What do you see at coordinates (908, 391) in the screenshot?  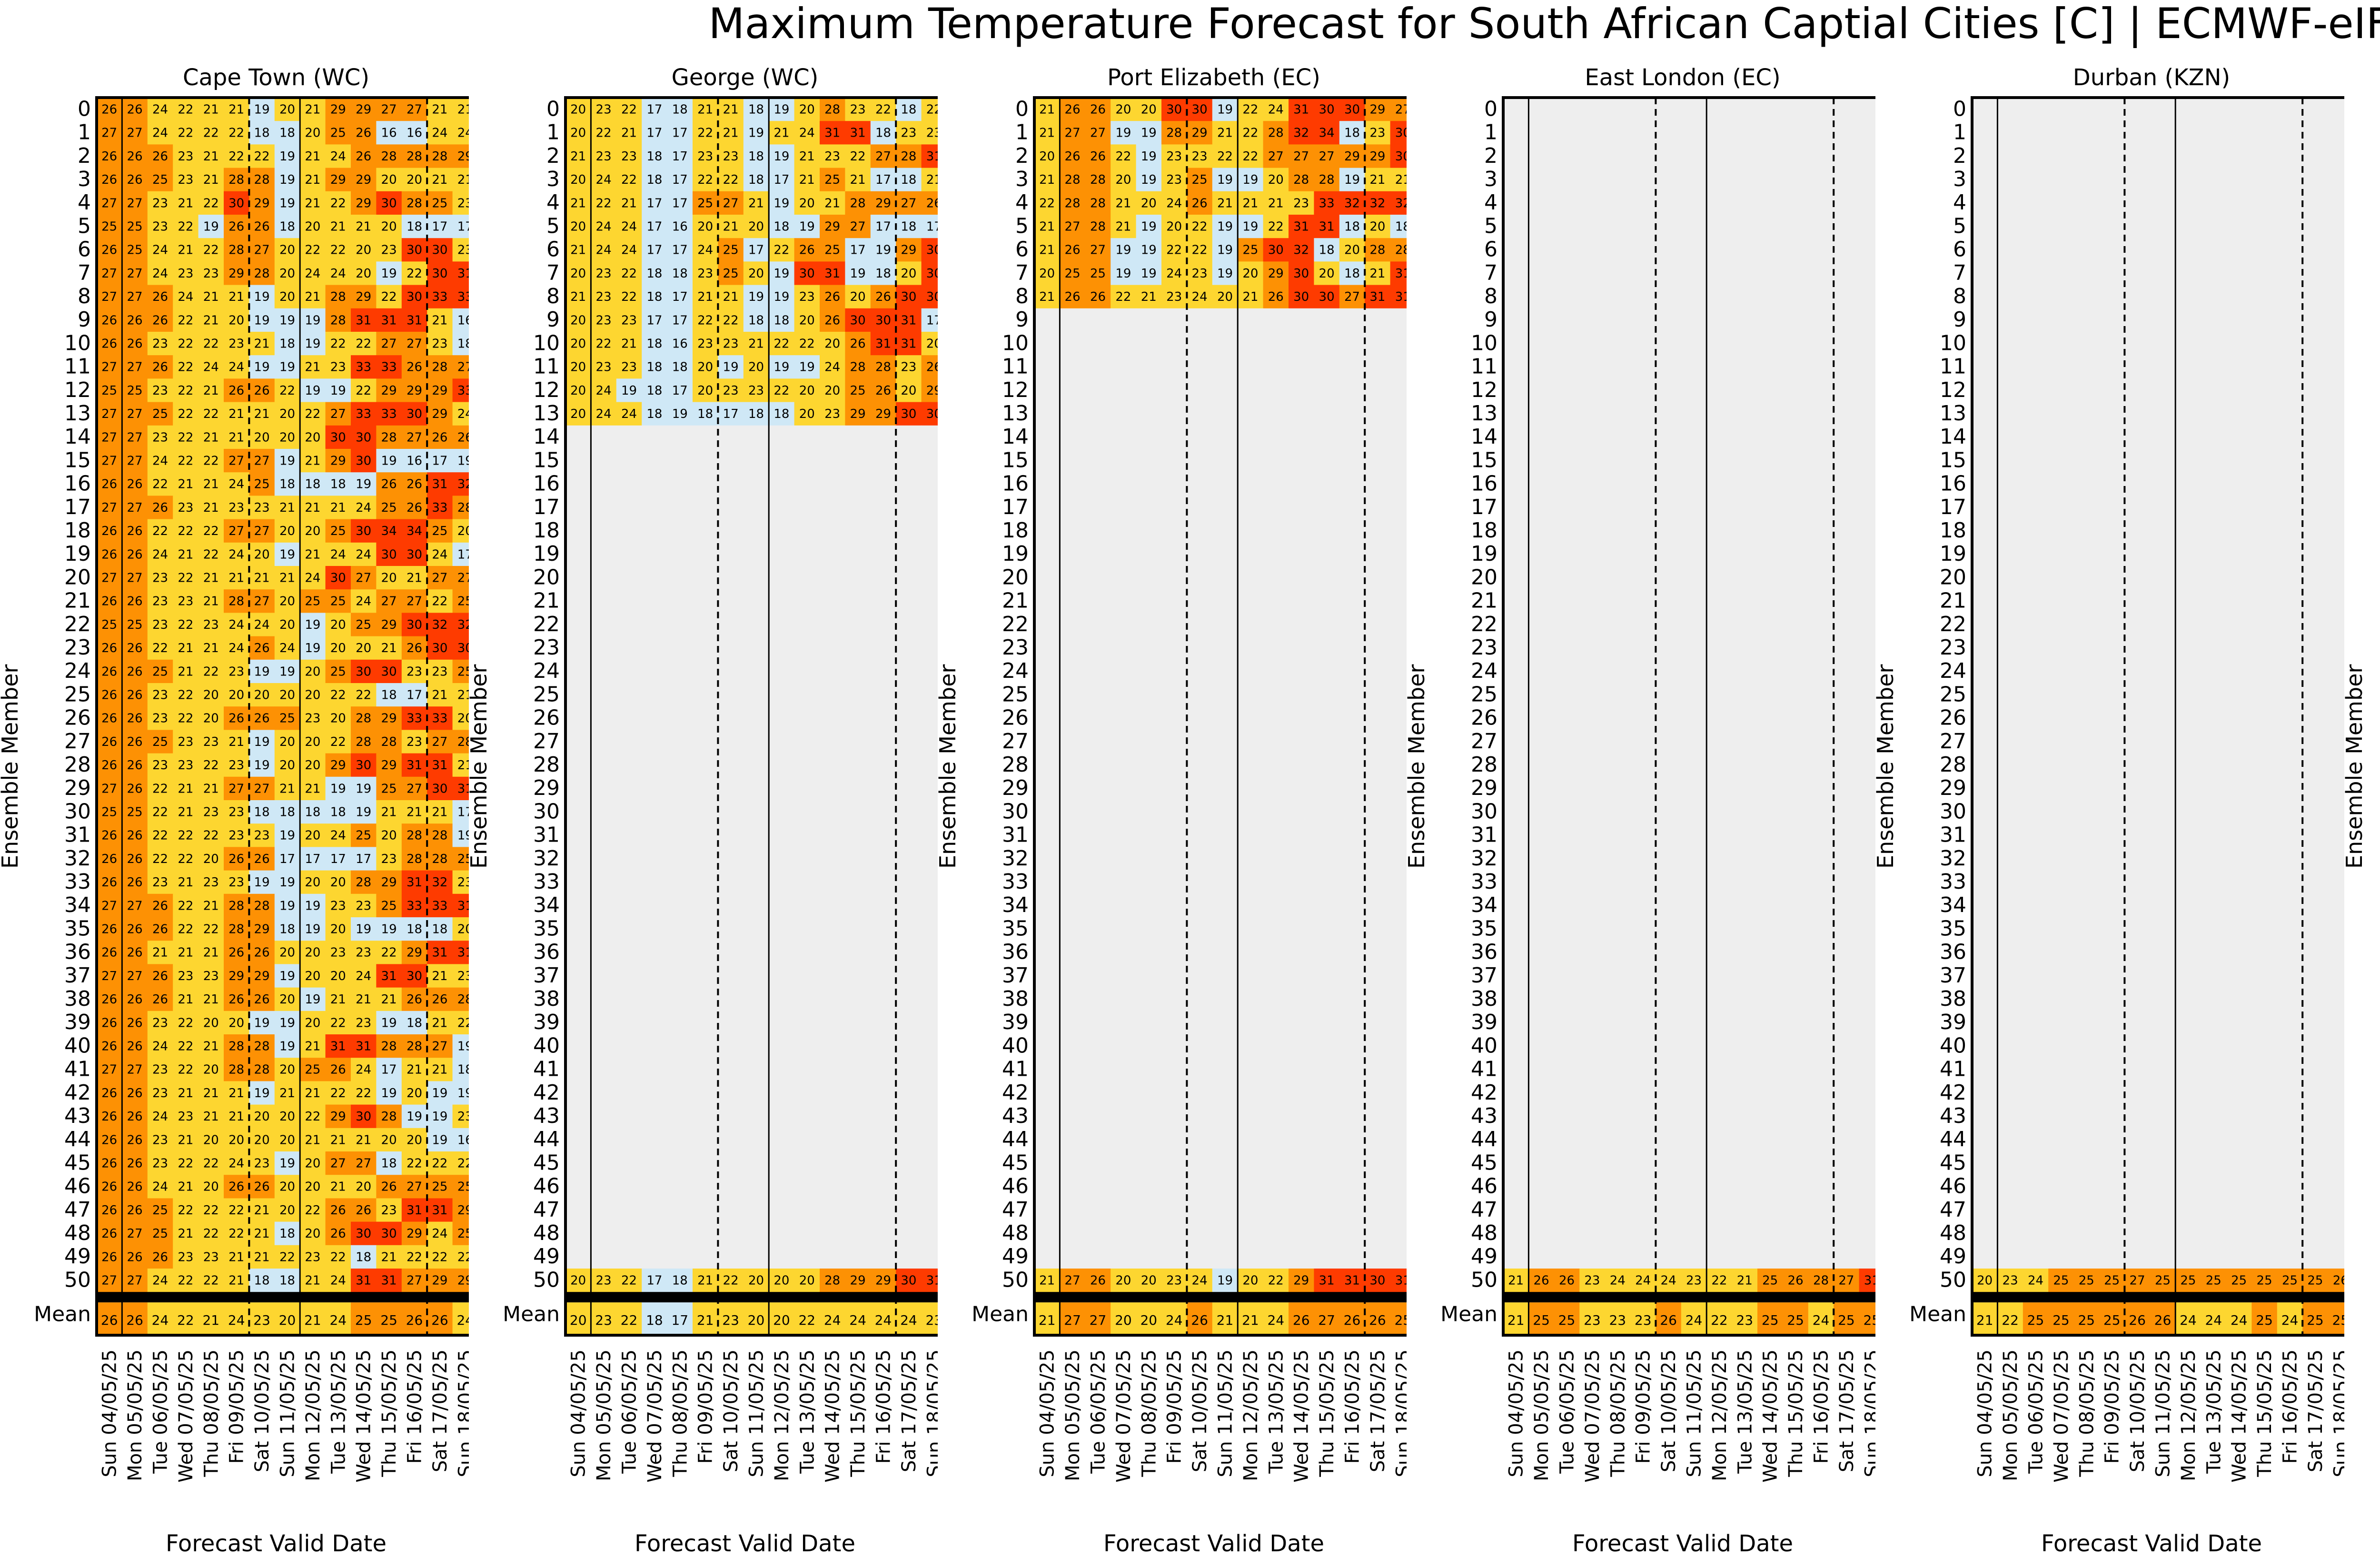 I see `cell-value: 20` at bounding box center [908, 391].